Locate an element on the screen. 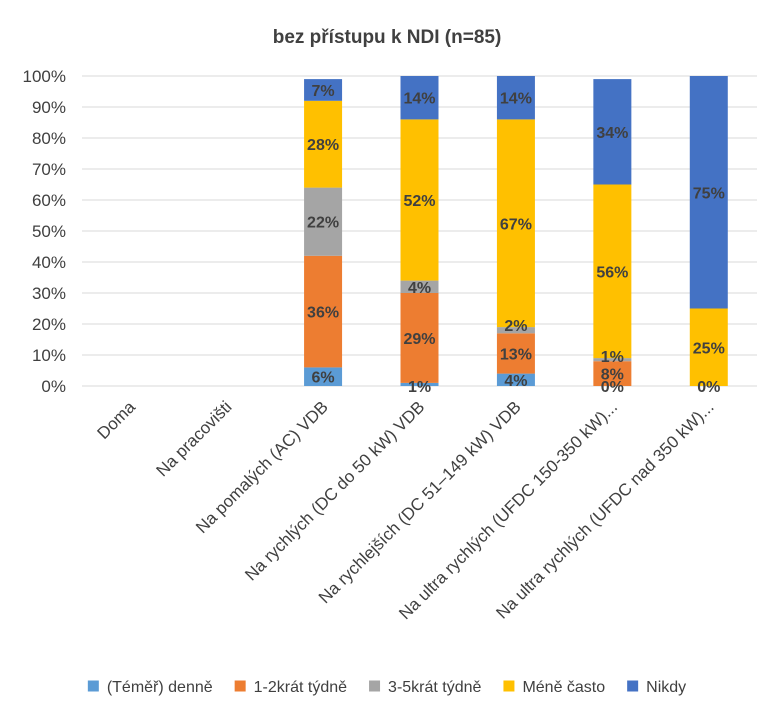  y-tick-label: 50% is located at coordinates (49, 231).